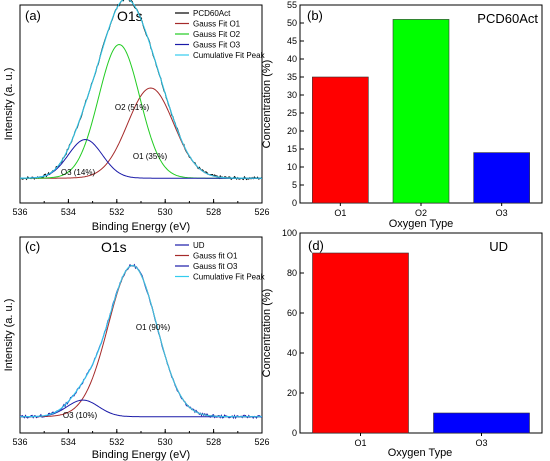 This screenshot has width=550, height=461. I want to click on panel-a-x-ticks: 536 534 532 530 528 526, so click(141, 208).